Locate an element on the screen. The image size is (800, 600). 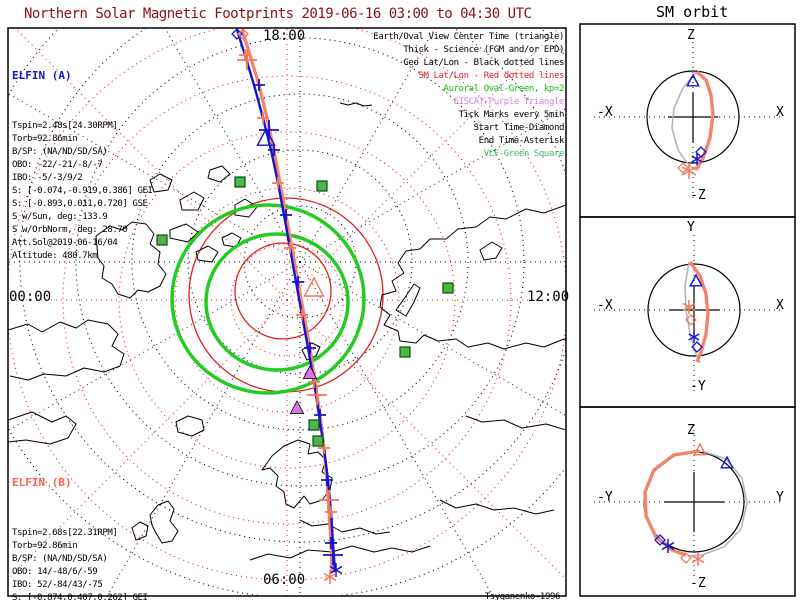
elfin-a-end-asterisk is located at coordinates (336, 570).